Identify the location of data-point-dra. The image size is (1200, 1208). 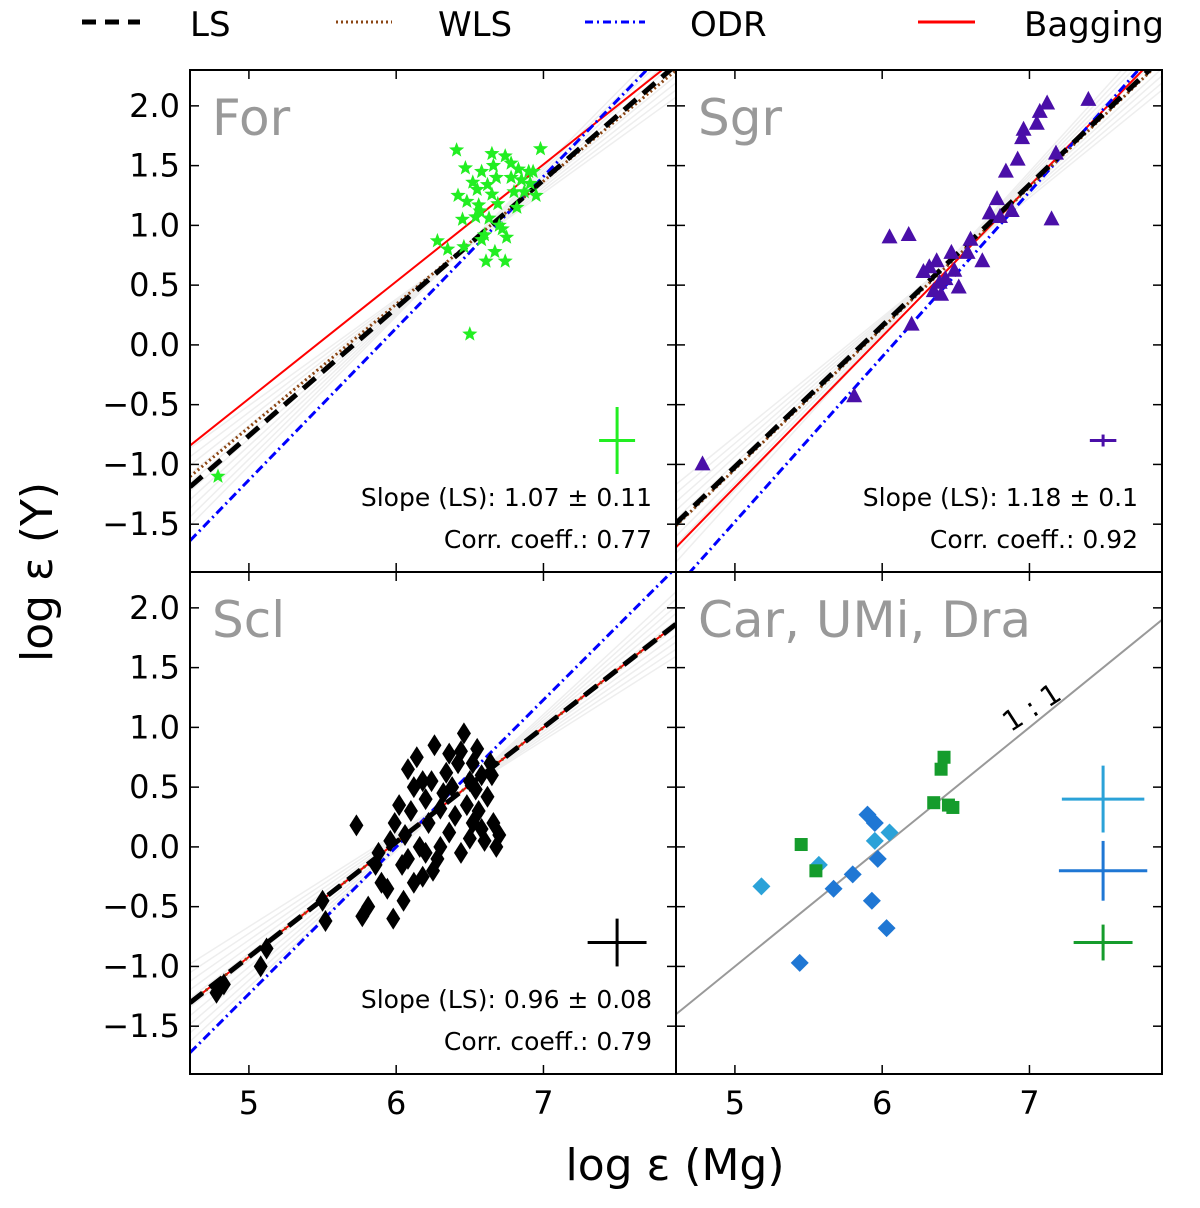
(941, 769).